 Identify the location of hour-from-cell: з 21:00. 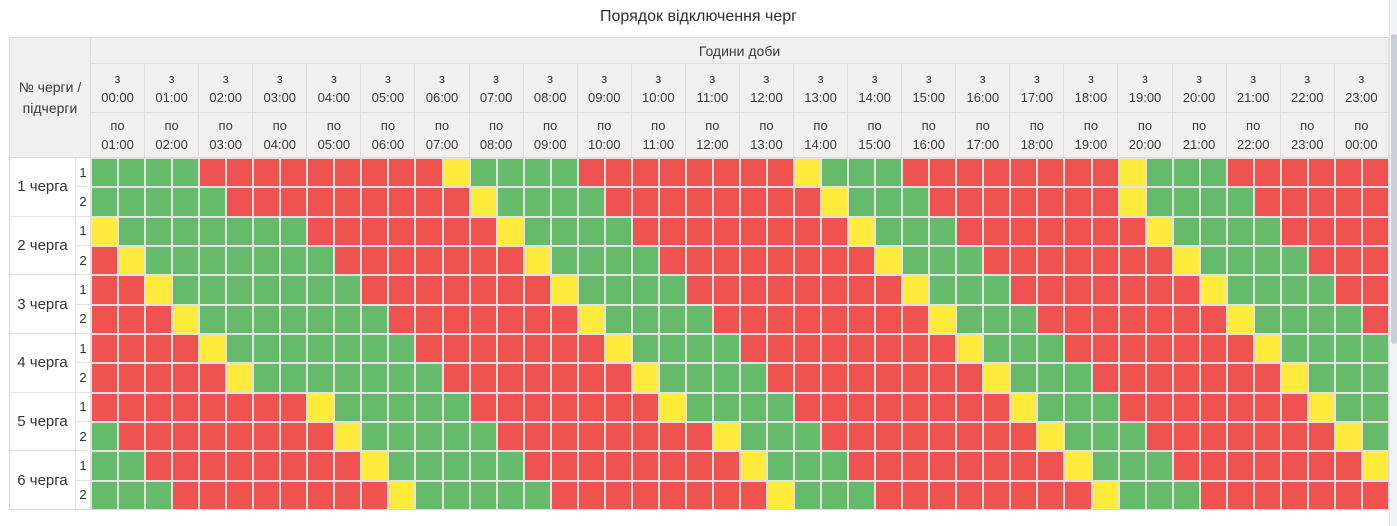
(1253, 89).